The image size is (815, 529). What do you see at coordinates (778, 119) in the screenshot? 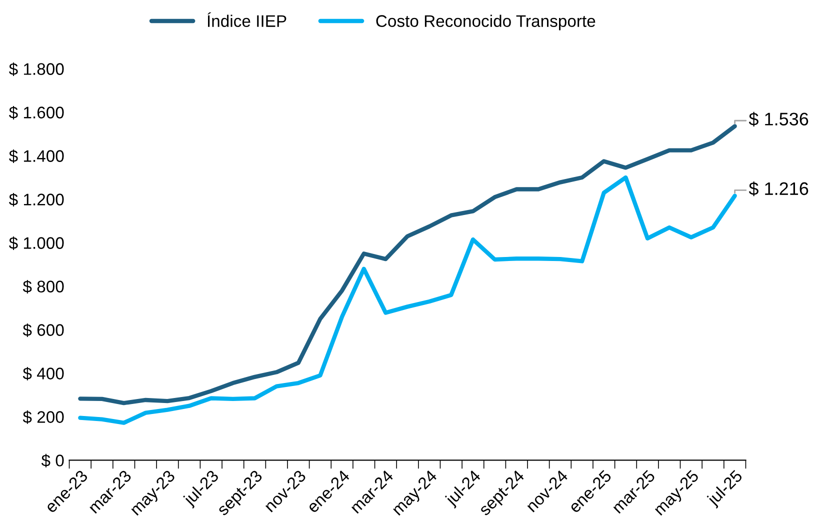
I see `data-label: $ 1.536` at bounding box center [778, 119].